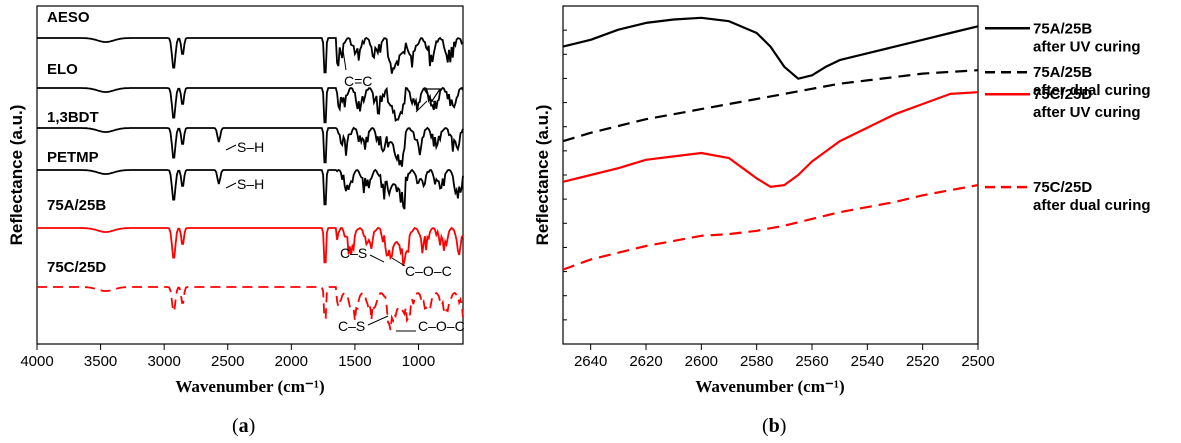  I want to click on panel-b-xtick-label: 2500, so click(977, 361).